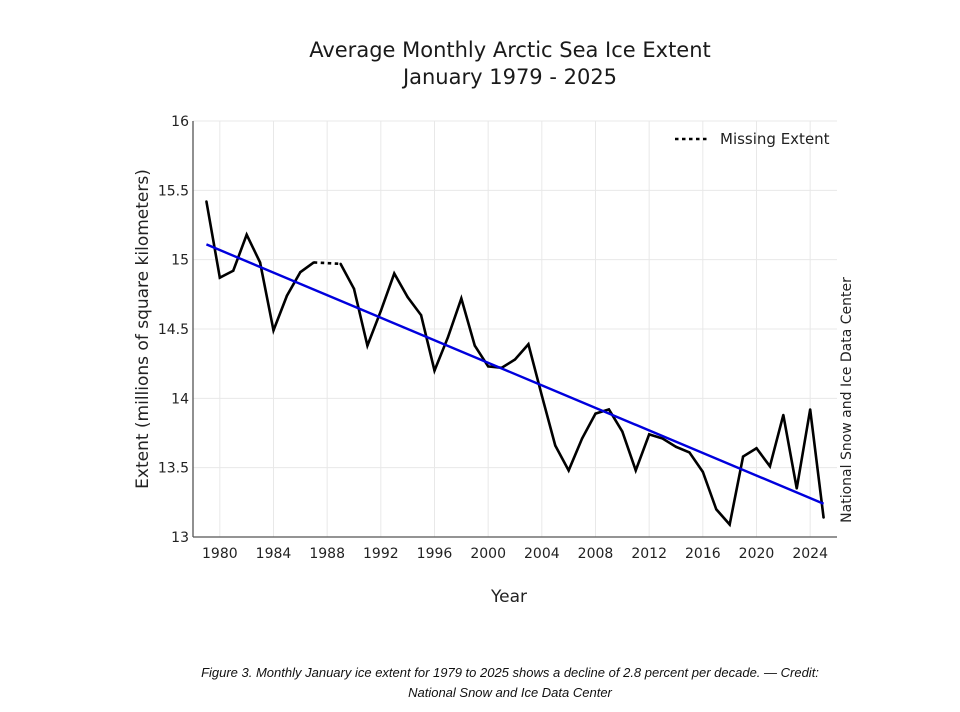 This screenshot has height=712, width=960. Describe the element at coordinates (173, 191) in the screenshot. I see `y-tick-label: 15.5` at that location.